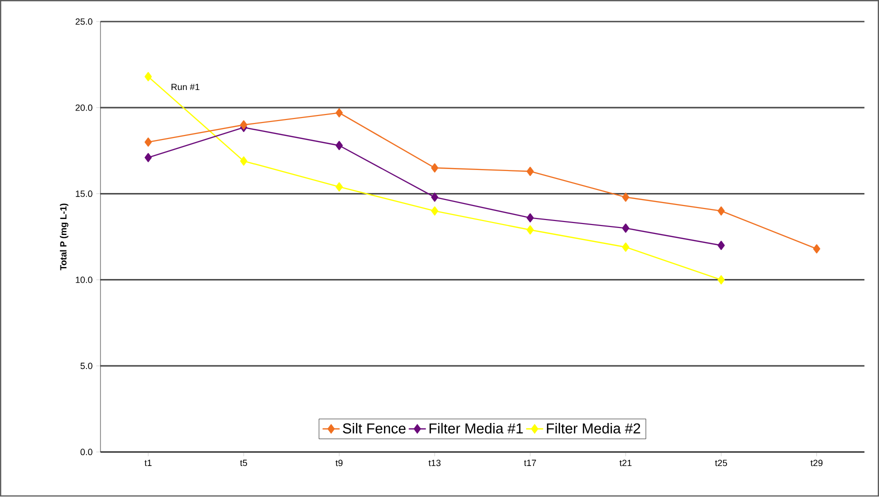  What do you see at coordinates (374, 428) in the screenshot?
I see `legend-label: Silt Fence` at bounding box center [374, 428].